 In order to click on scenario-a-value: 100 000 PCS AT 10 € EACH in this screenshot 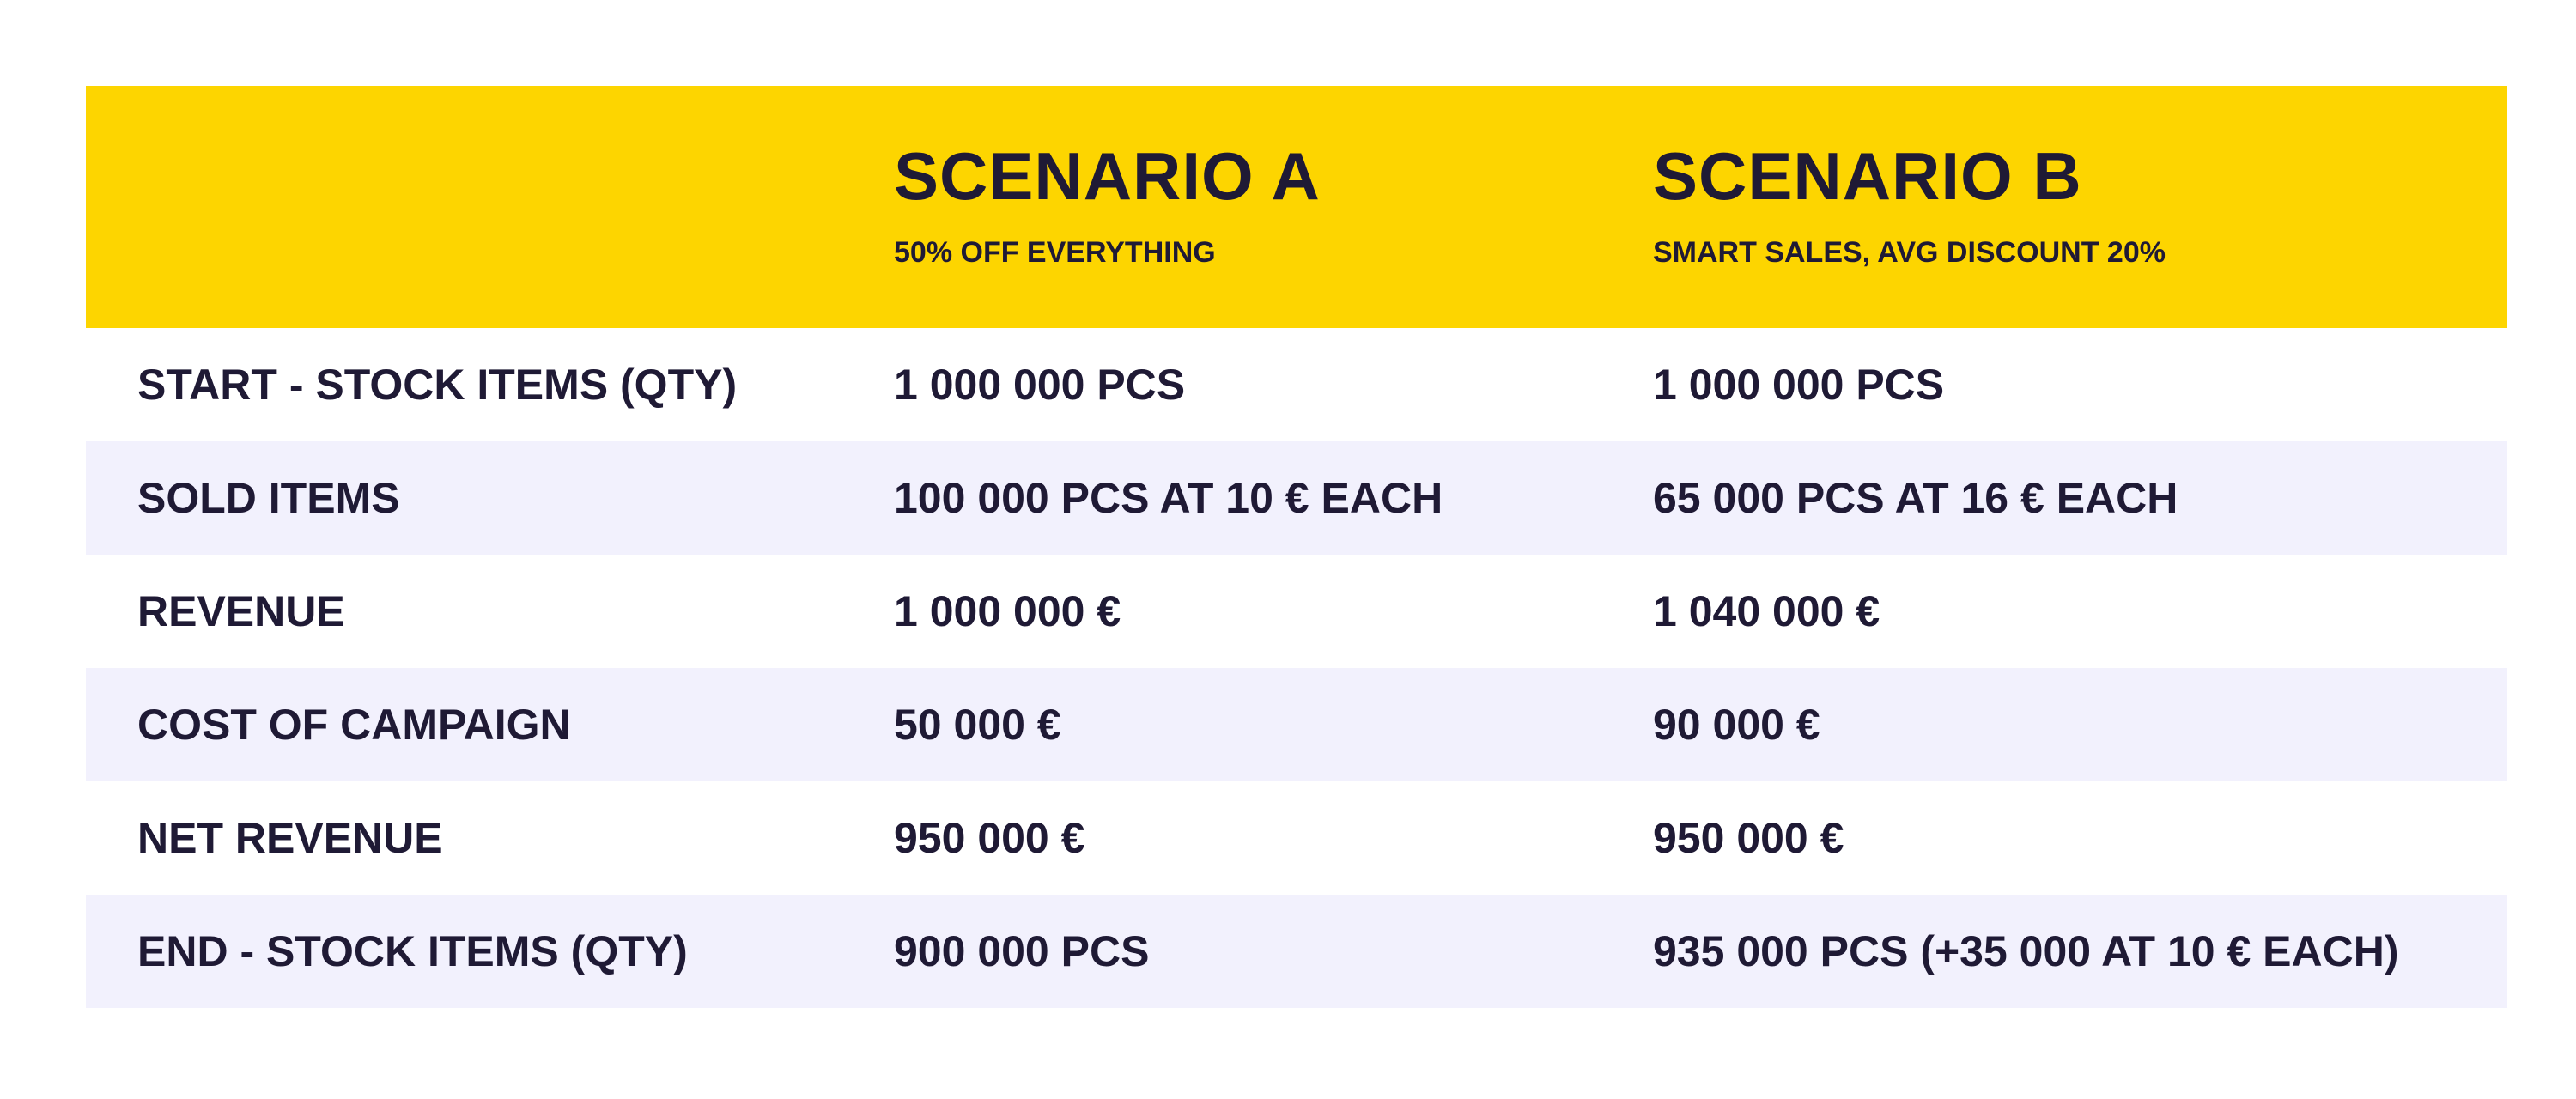, I will do `click(1169, 498)`.